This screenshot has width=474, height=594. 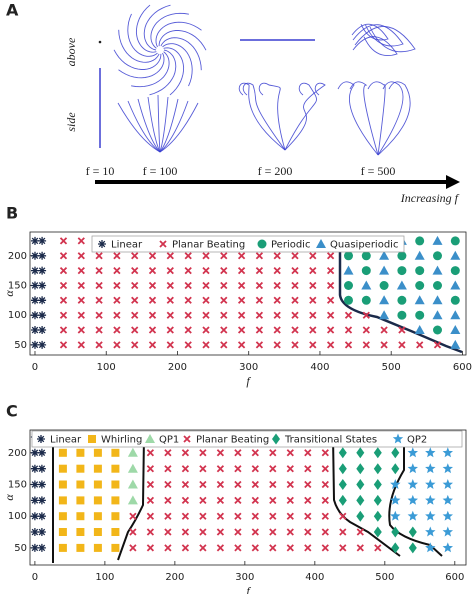 I want to click on legend-label: Periodic, so click(x=290, y=245).